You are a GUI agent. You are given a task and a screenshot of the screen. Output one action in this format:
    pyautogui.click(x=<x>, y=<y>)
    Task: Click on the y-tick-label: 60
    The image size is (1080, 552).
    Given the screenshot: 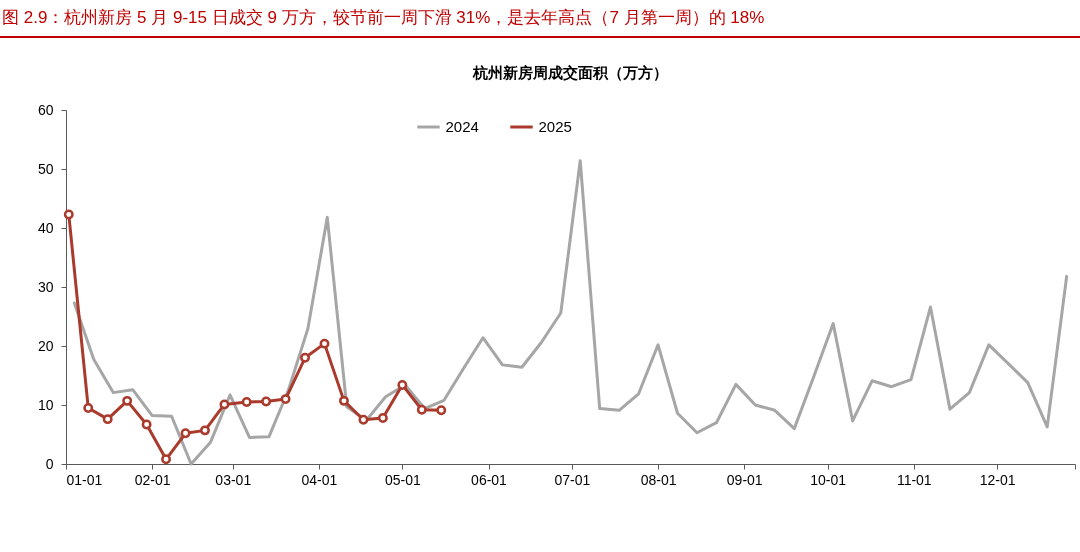 What is the action you would take?
    pyautogui.click(x=45, y=109)
    